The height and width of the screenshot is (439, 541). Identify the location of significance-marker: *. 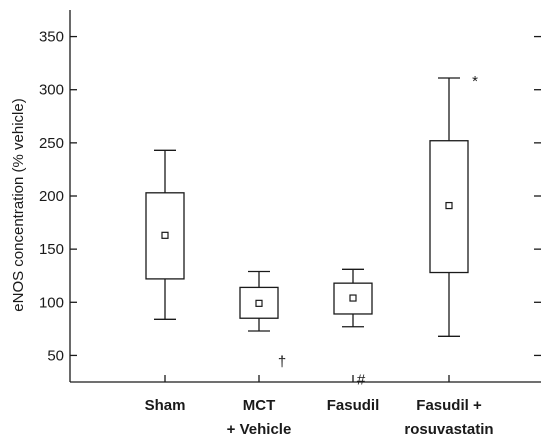
(475, 81).